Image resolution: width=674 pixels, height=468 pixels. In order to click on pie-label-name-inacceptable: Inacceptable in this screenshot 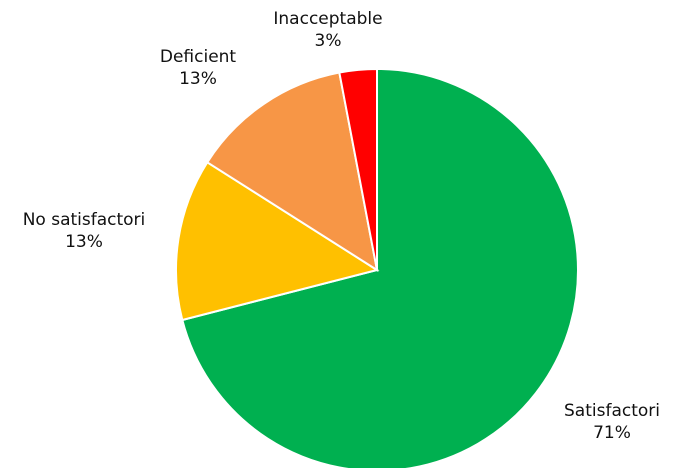, I will do `click(327, 19)`.